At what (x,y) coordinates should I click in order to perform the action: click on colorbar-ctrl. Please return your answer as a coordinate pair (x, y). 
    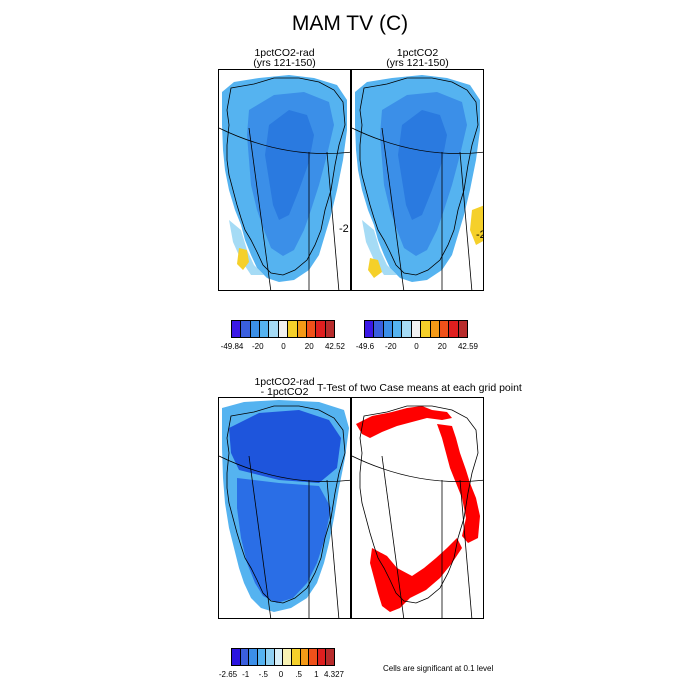
    Looking at the image, I should click on (416, 329).